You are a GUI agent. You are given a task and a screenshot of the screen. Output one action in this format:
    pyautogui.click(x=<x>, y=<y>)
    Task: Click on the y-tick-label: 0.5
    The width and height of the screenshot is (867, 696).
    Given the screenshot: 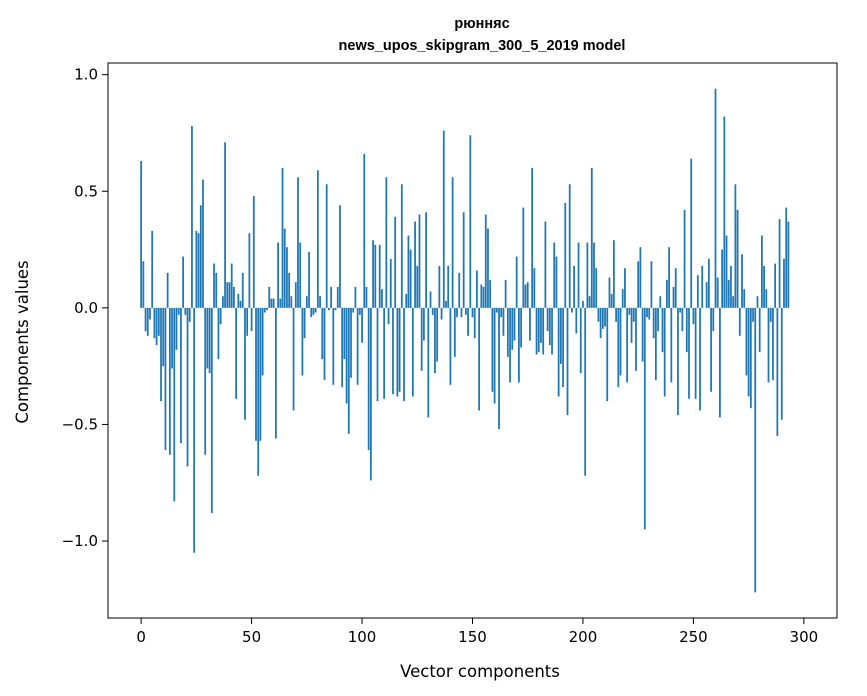 What is the action you would take?
    pyautogui.click(x=86, y=191)
    